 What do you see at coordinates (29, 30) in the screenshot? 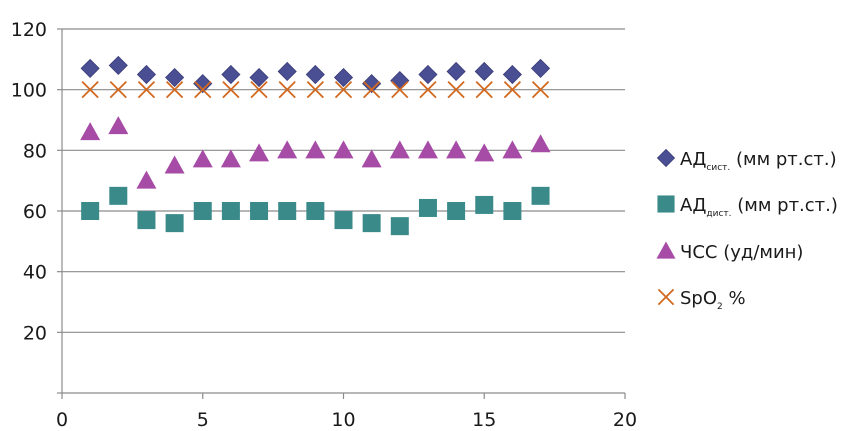
I see `y-tick-label: 120` at bounding box center [29, 30].